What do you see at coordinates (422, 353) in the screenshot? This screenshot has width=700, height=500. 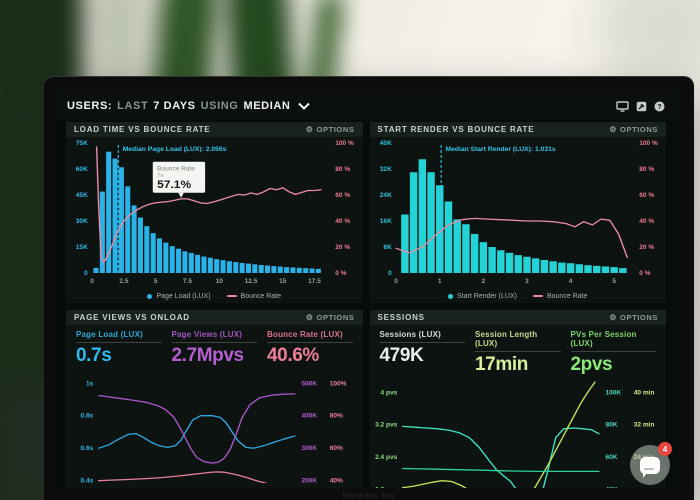 I see `metric-sessions: Sessions (LUX) 479K` at bounding box center [422, 353].